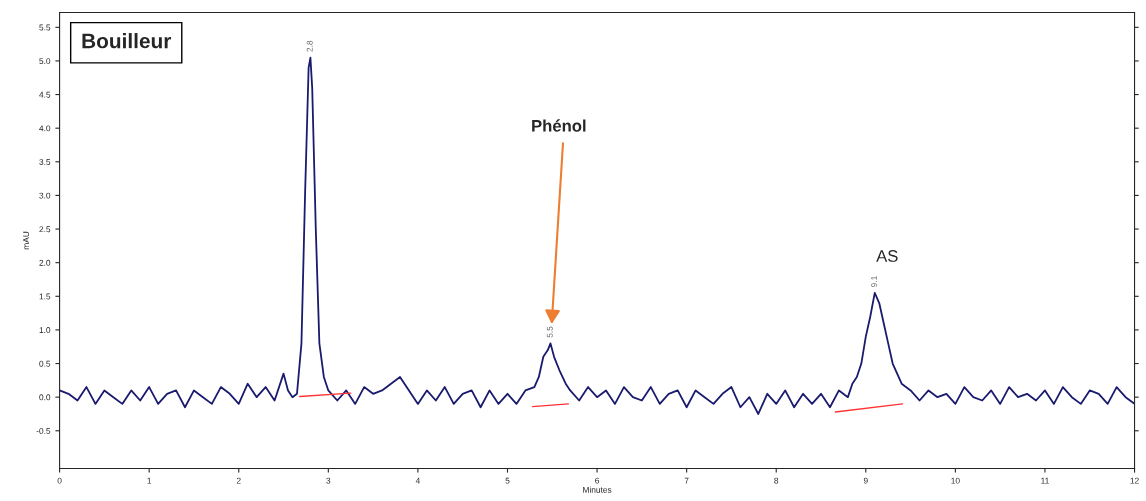  Describe the element at coordinates (549, 332) in the screenshot. I see `annotation: 5.5` at that location.